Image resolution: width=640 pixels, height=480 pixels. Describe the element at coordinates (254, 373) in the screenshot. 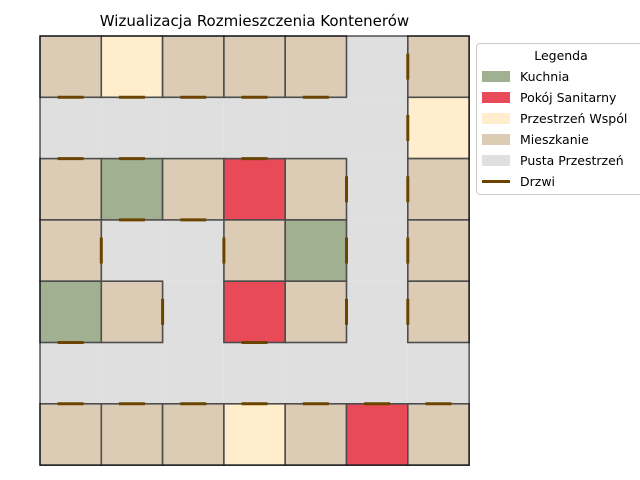

I see `cell-empty-r5c3` at that location.